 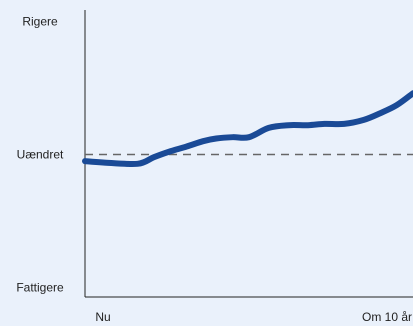 I want to click on y-tick-label-uaendret: Uændret, so click(x=40, y=155).